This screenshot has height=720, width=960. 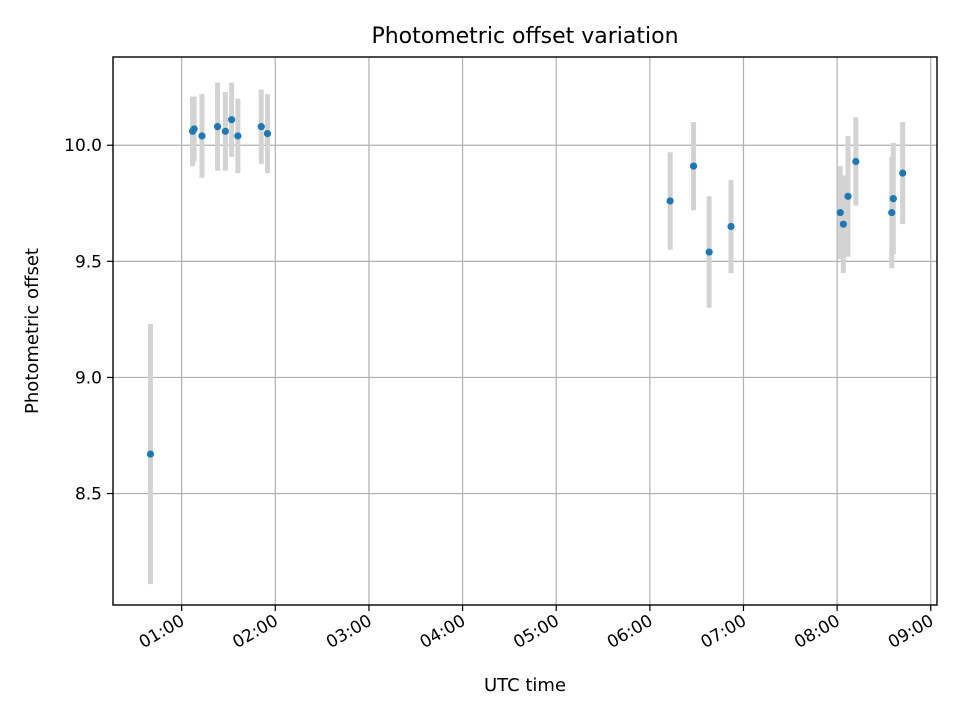 I want to click on y-tick-label: 10.0, so click(x=83, y=146).